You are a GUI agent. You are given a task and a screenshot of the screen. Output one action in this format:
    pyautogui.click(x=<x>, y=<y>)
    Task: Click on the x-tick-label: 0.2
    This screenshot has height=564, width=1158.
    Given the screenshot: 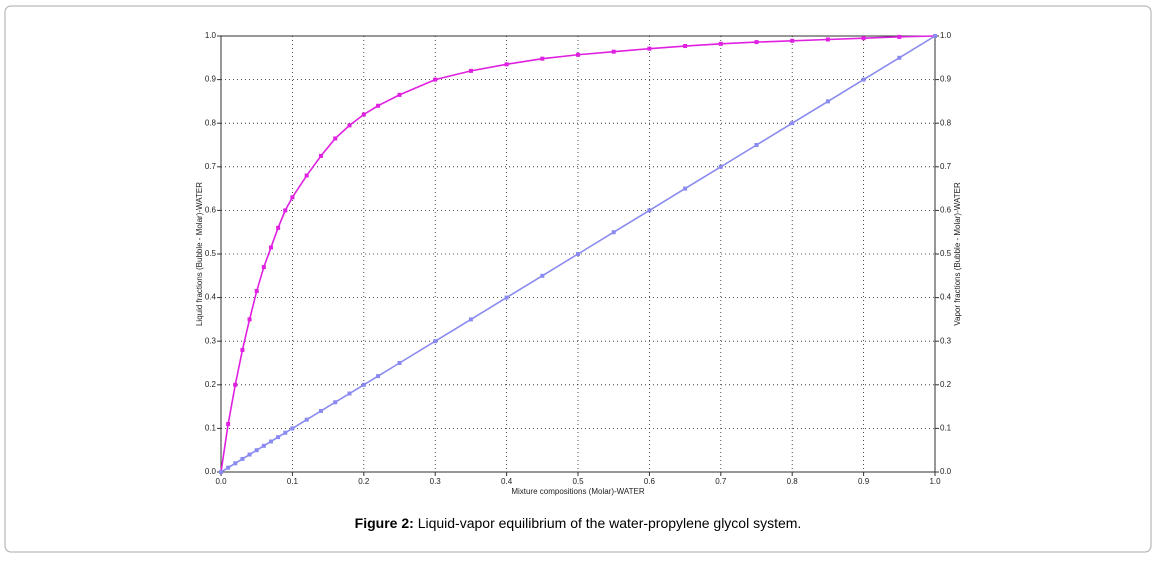 What is the action you would take?
    pyautogui.click(x=364, y=481)
    